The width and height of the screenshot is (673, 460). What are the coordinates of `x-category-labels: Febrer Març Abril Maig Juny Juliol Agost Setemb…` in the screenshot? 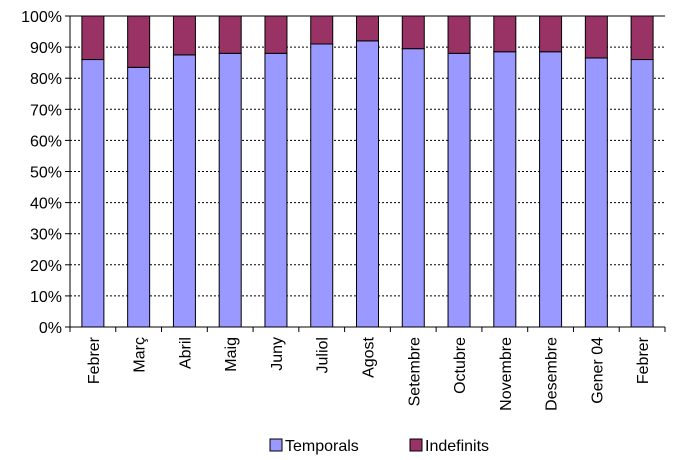 It's located at (369, 373).